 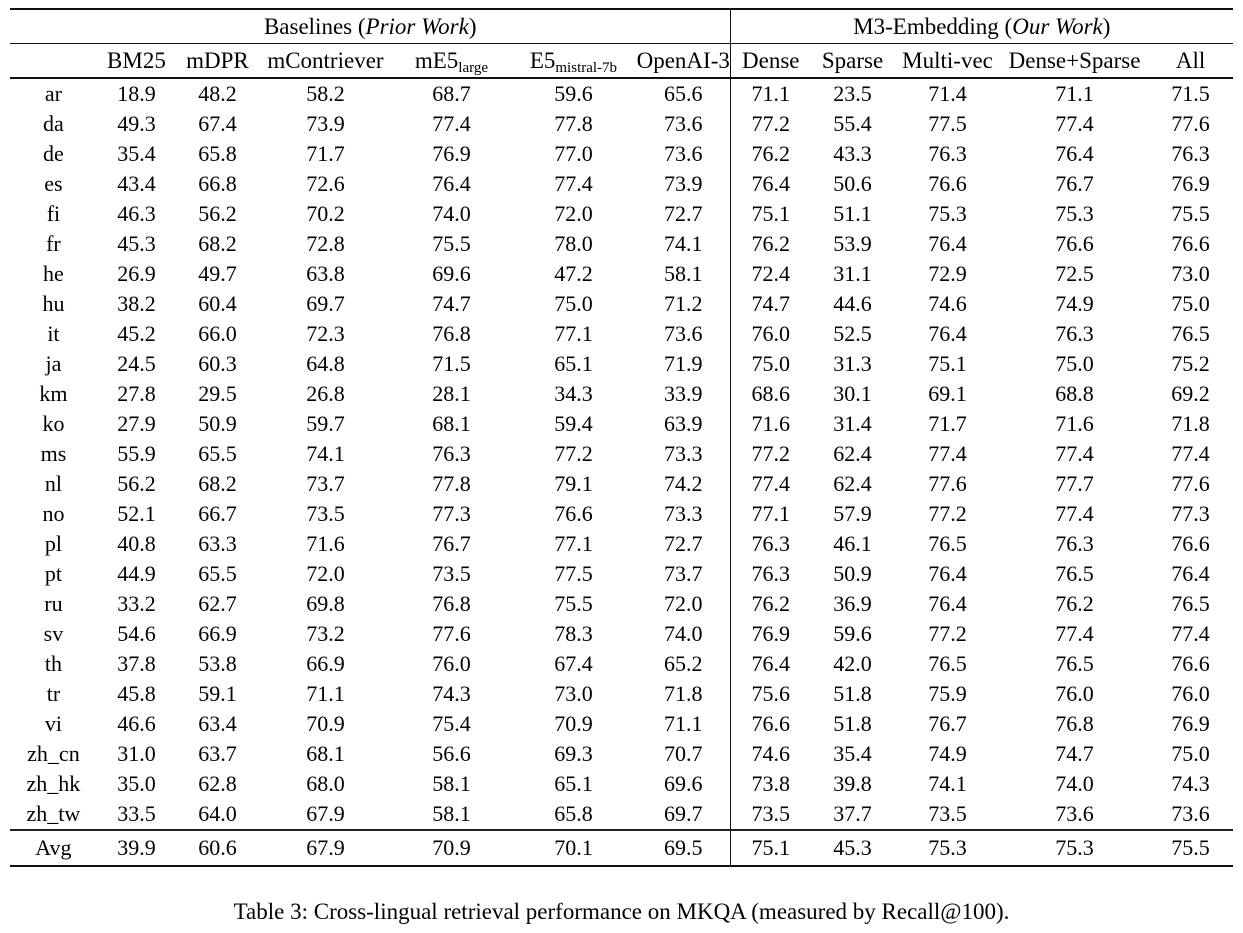 What do you see at coordinates (136, 663) in the screenshot?
I see `value-cell: 37.8` at bounding box center [136, 663].